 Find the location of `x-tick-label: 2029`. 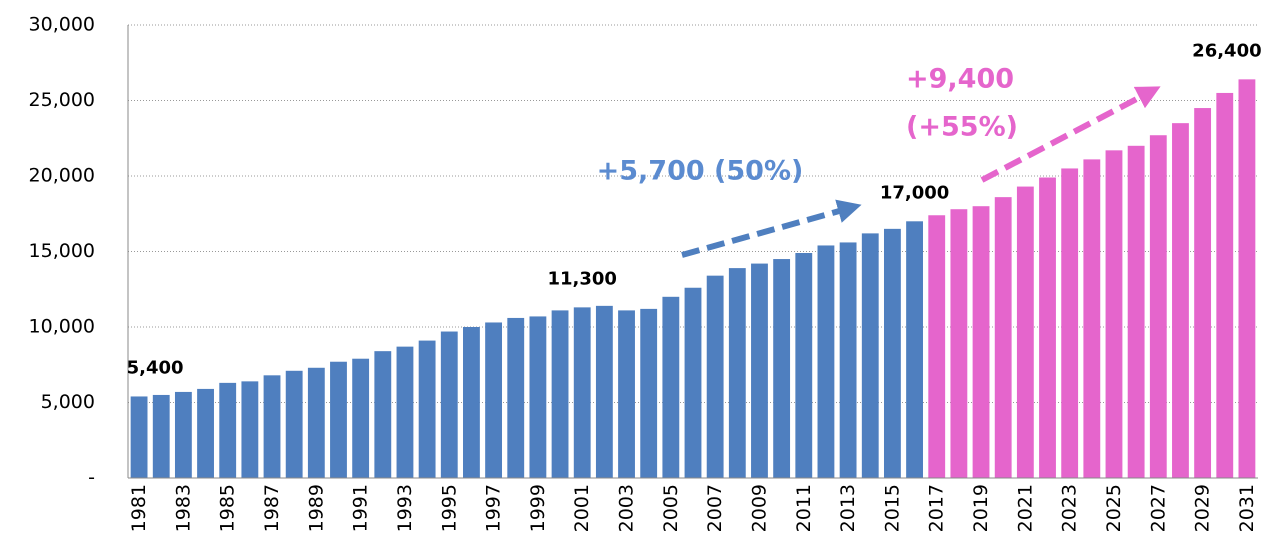

x-tick-label: 2029 is located at coordinates (1203, 508).